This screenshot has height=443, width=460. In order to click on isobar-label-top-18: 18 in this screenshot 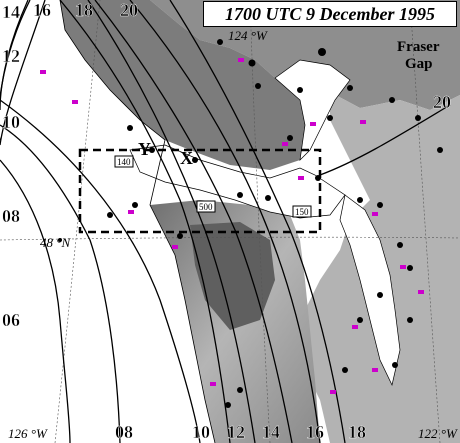, I will do `click(84, 10)`.